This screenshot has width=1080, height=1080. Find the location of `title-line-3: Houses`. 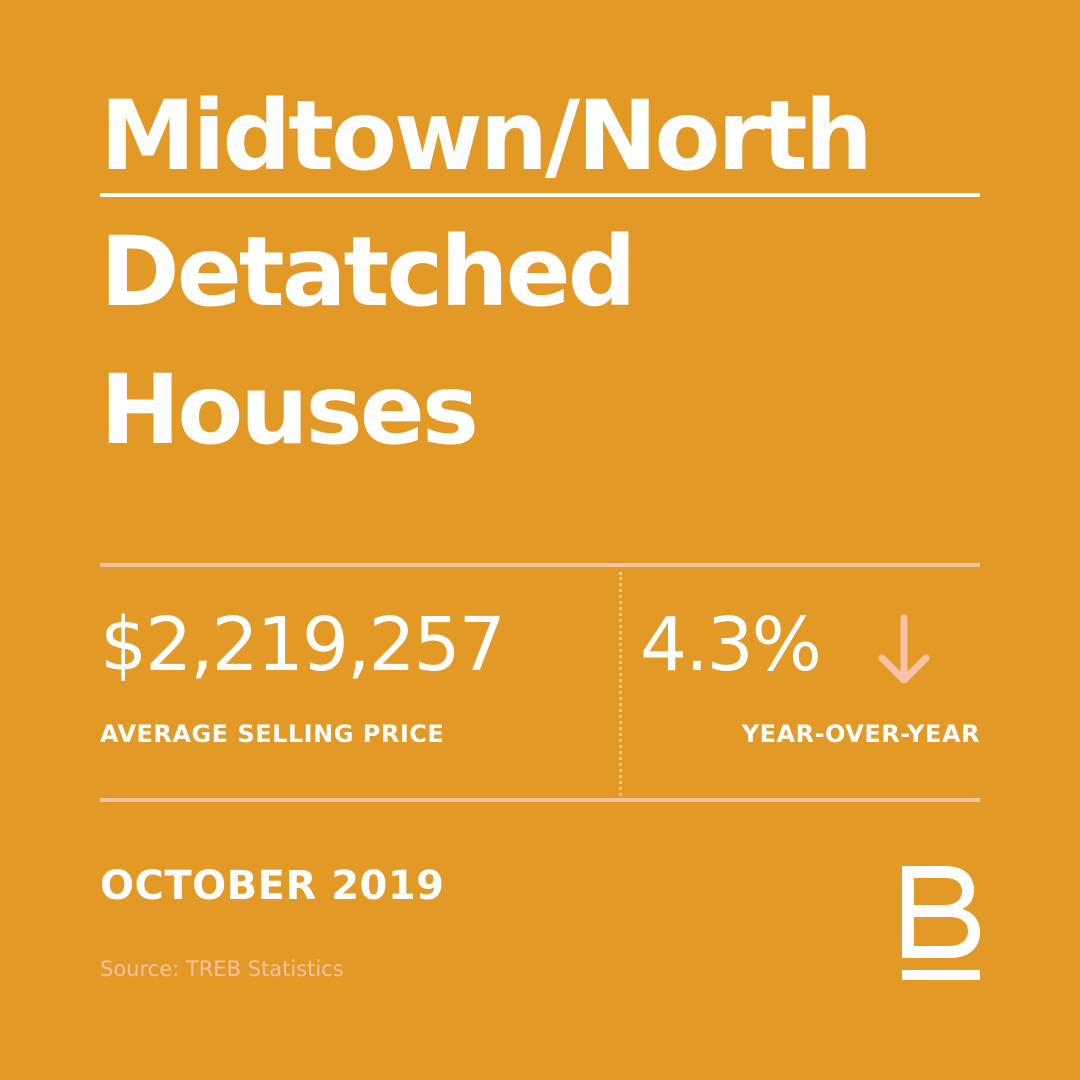

title-line-3: Houses is located at coordinates (289, 410).